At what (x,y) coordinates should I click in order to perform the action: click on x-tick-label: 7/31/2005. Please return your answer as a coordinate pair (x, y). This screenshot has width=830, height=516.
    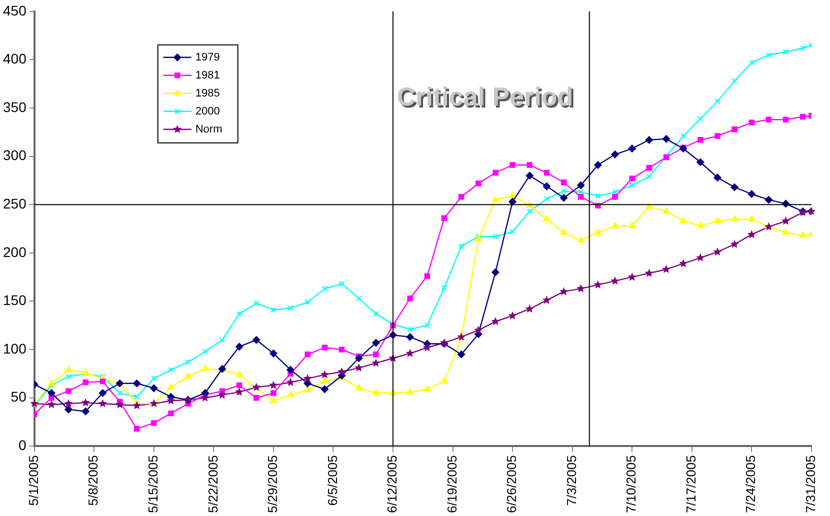
    Looking at the image, I should click on (810, 484).